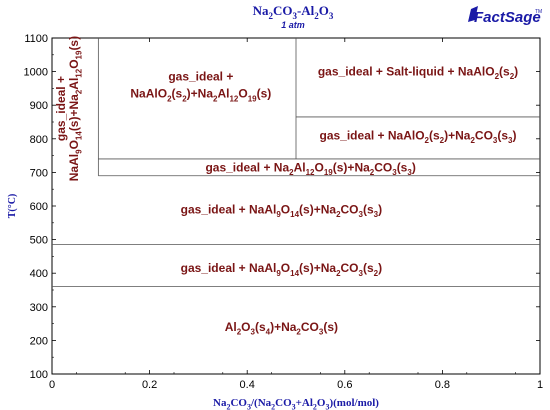  I want to click on chart-title: Na2​CO3​-Al2​O3​, so click(293, 12).